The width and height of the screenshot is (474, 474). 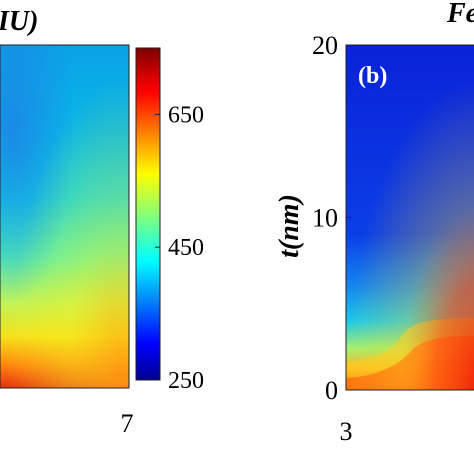 I want to click on colorbar-frame, so click(x=148, y=214).